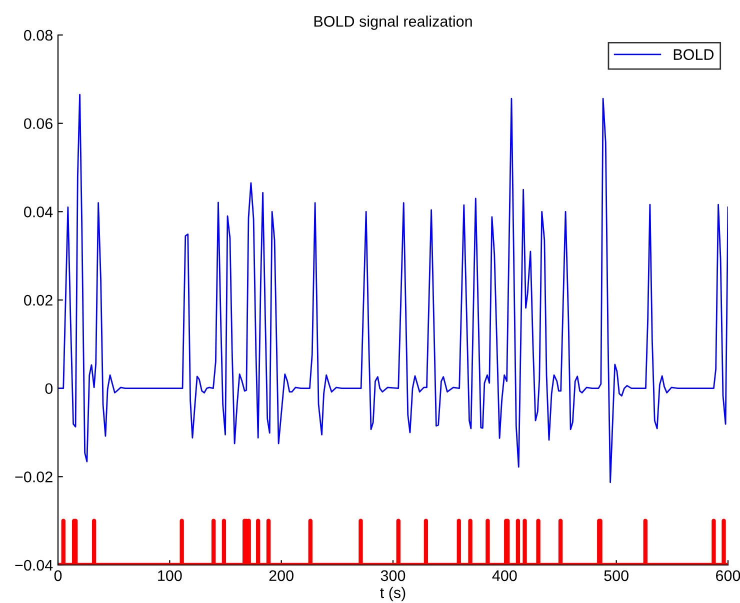 This screenshot has height=603, width=740. What do you see at coordinates (393, 23) in the screenshot?
I see `chart-title: BOLD signal realization` at bounding box center [393, 23].